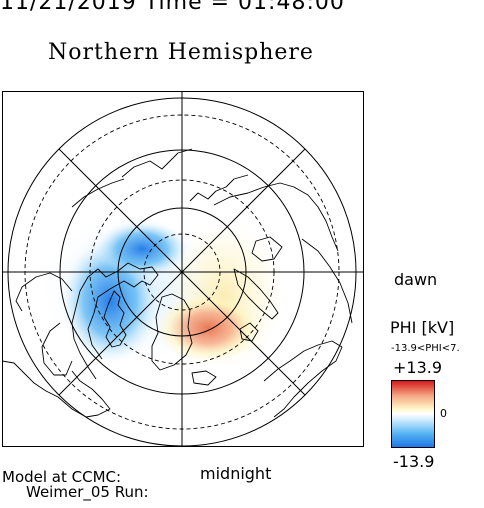 The width and height of the screenshot is (484, 508). I want to click on colorbar-zero-label: 0, so click(443, 413).